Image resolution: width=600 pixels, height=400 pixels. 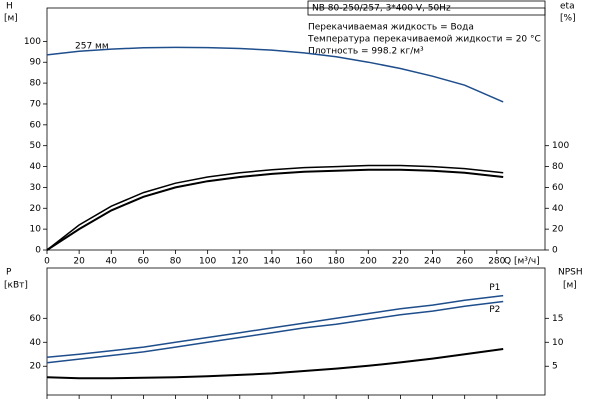 I want to click on y2-tick-label: 40, so click(x=558, y=209).